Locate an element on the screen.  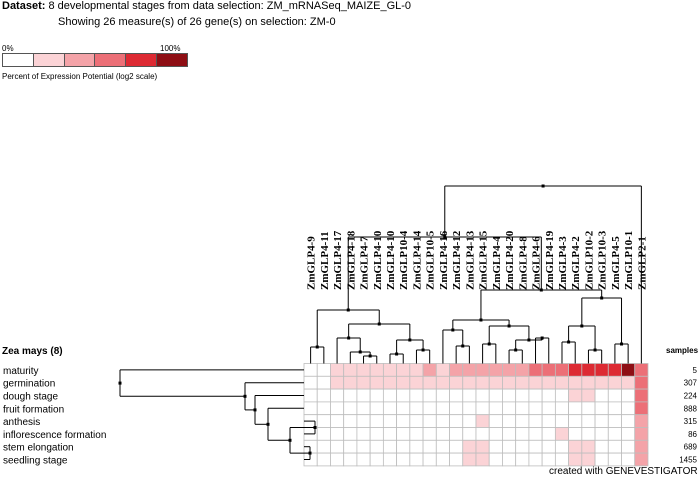
legend-swatch is located at coordinates (111, 60).